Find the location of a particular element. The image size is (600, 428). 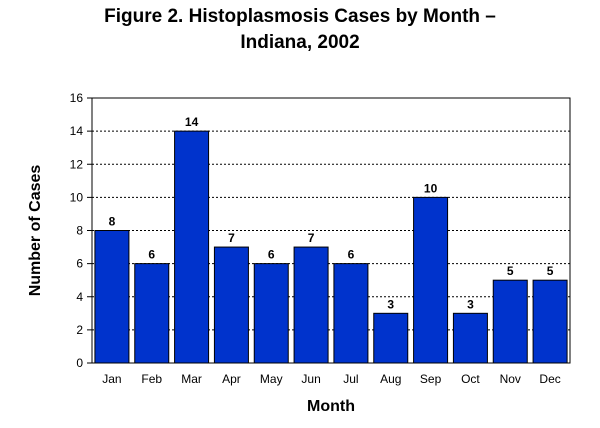

bar-jun is located at coordinates (311, 305).